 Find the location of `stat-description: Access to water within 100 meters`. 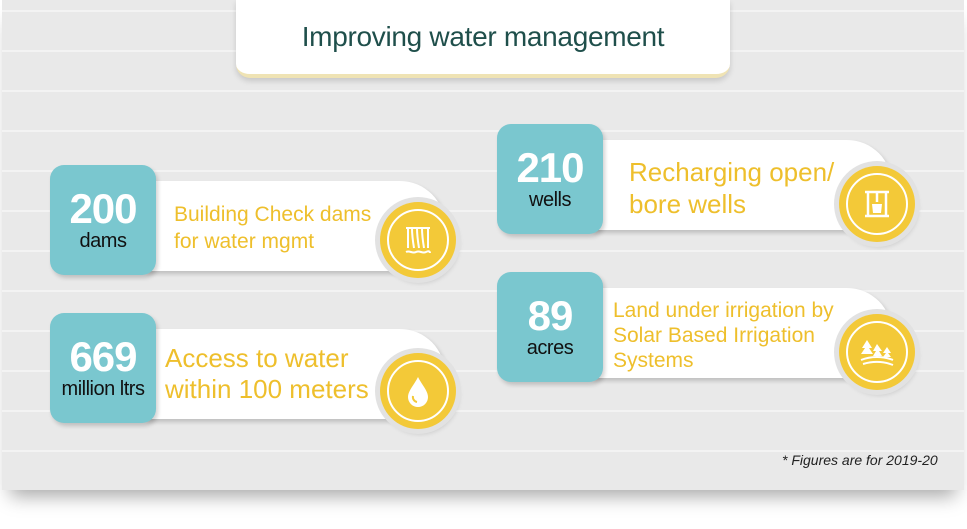

stat-description: Access to water within 100 meters is located at coordinates (267, 373).